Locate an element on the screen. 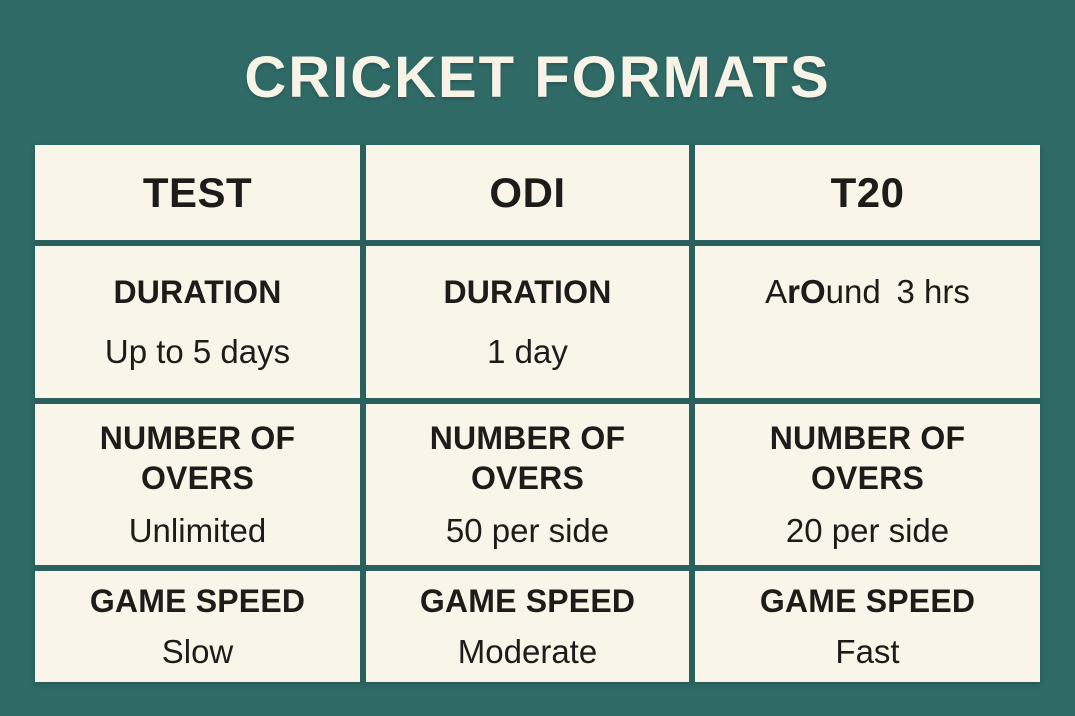 Image resolution: width=1075 pixels, height=716 pixels. cell-t20-overs: NUMBER OF OVERS 20 per side is located at coordinates (867, 484).